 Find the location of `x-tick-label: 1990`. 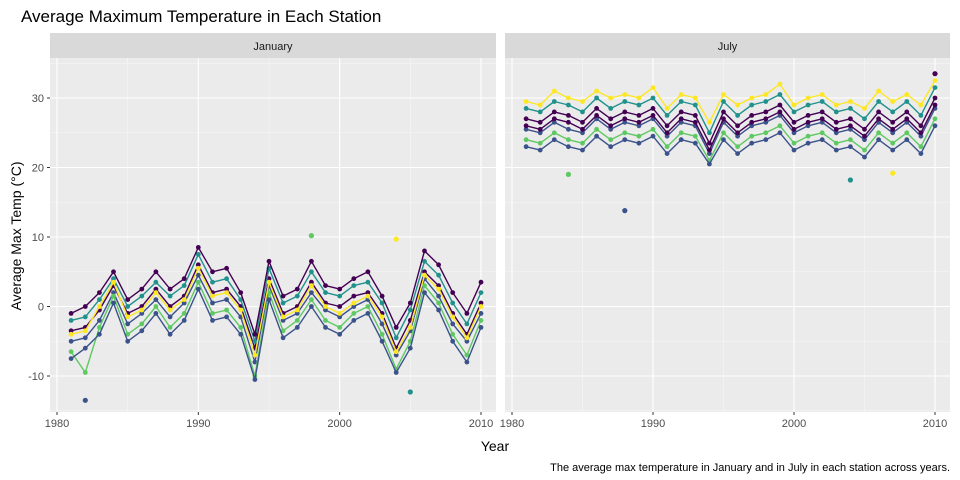

x-tick-label: 1990 is located at coordinates (653, 424).